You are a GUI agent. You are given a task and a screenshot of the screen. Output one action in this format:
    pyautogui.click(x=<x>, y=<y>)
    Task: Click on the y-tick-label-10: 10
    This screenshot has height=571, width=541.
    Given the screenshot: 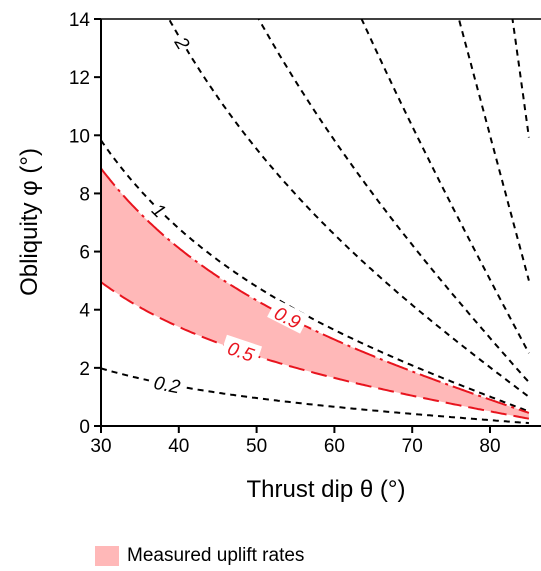 What is the action you would take?
    pyautogui.click(x=79, y=136)
    